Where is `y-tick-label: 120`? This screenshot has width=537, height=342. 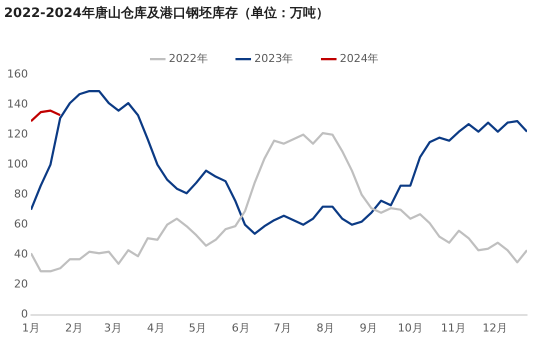 y-tick-label: 120 is located at coordinates (17, 134).